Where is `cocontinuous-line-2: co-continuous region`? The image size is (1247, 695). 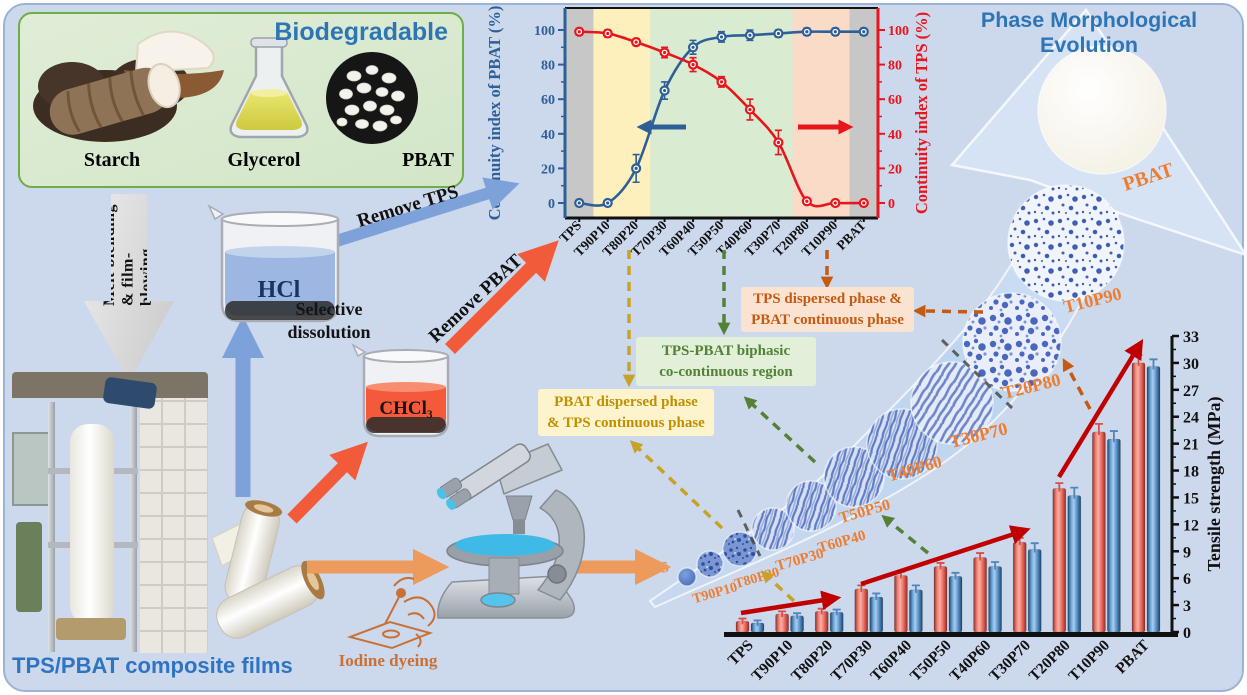
cocontinuous-line-2: co-continuous region is located at coordinates (726, 371).